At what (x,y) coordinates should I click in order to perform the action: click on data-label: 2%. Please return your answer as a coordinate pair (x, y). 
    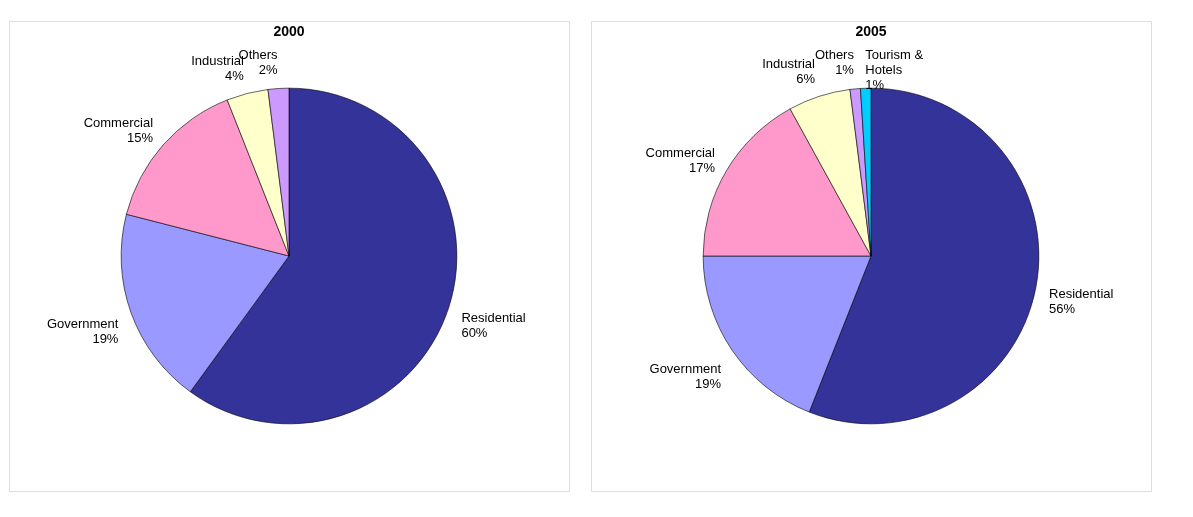
    Looking at the image, I should click on (268, 69).